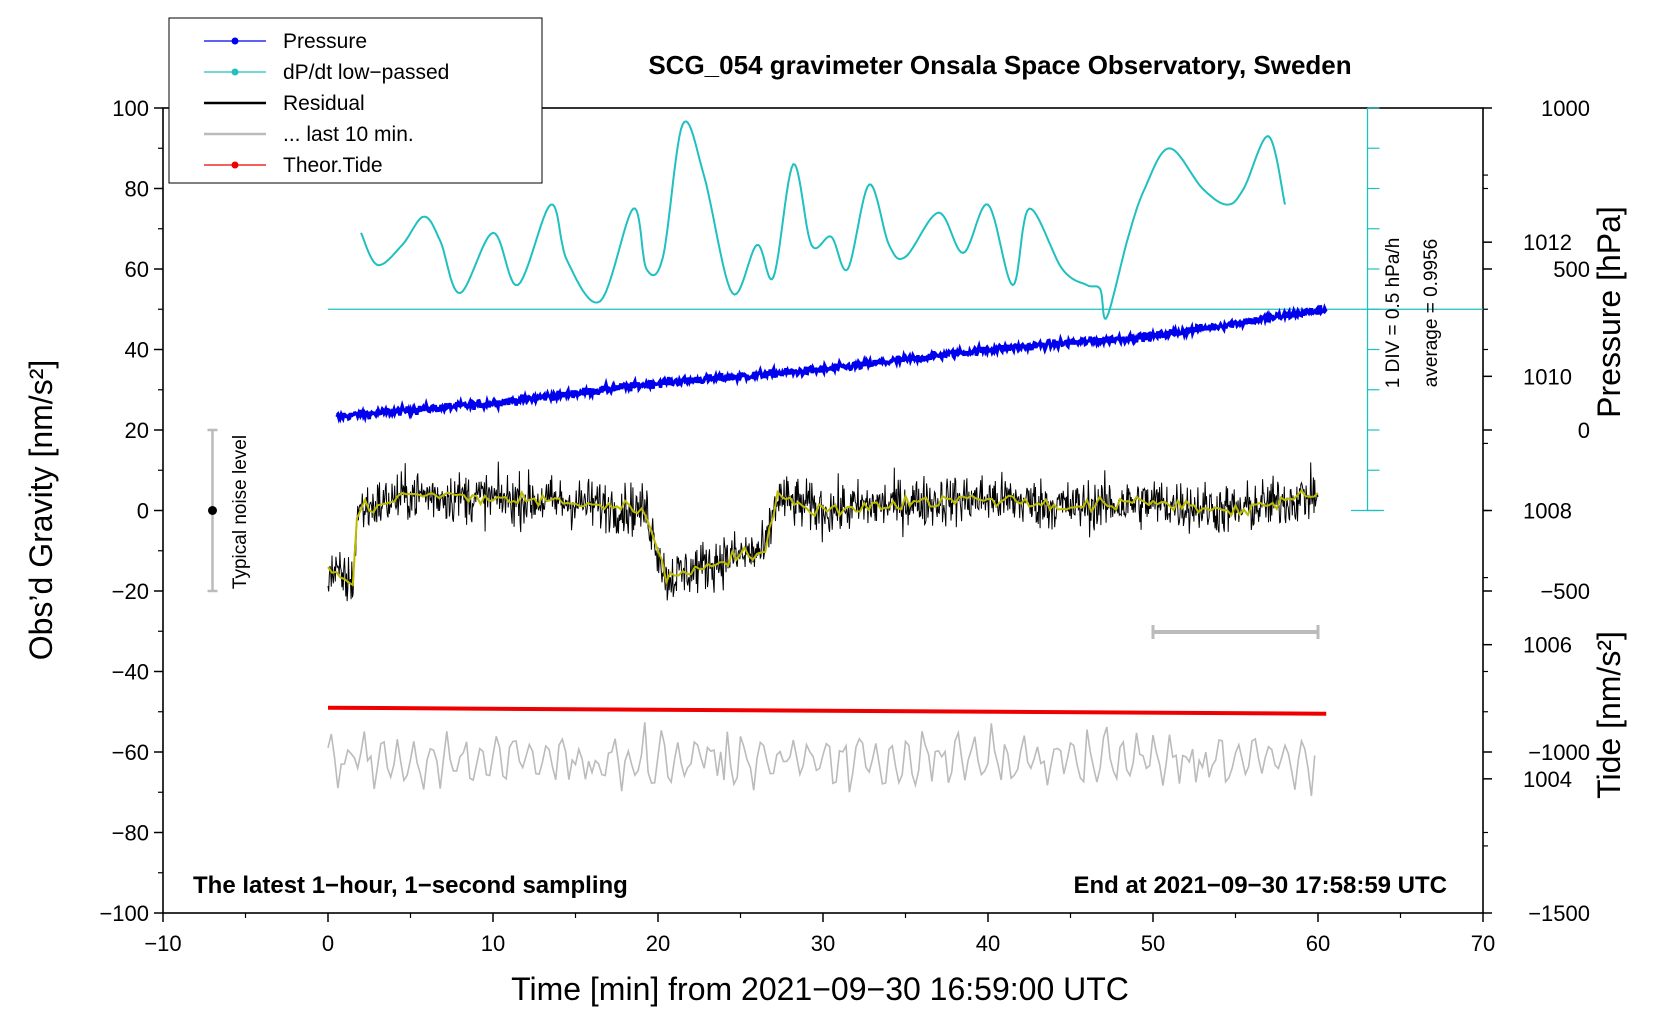 Image resolution: width=1660 pixels, height=1020 pixels. What do you see at coordinates (1584, 430) in the screenshot?
I see `tide-tick-label: 0` at bounding box center [1584, 430].